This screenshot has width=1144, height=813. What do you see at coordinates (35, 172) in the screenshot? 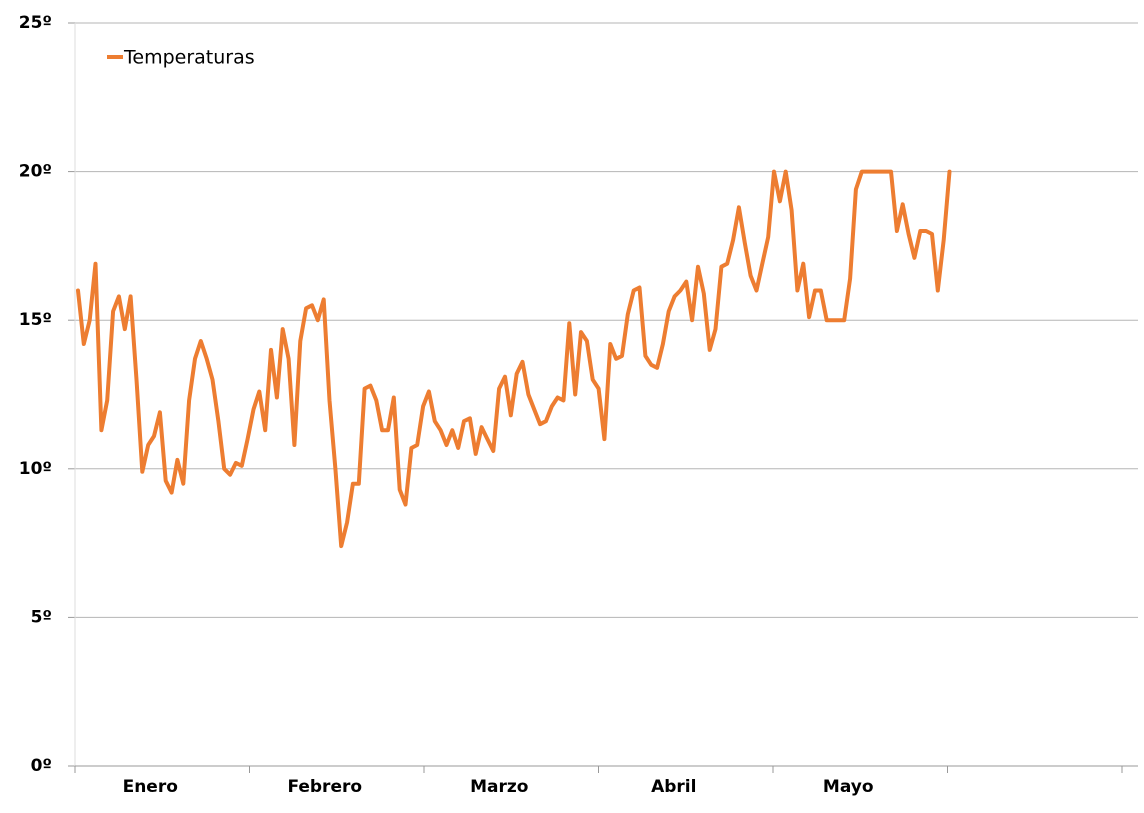
I see `y-tick-label: 20º` at bounding box center [35, 172].